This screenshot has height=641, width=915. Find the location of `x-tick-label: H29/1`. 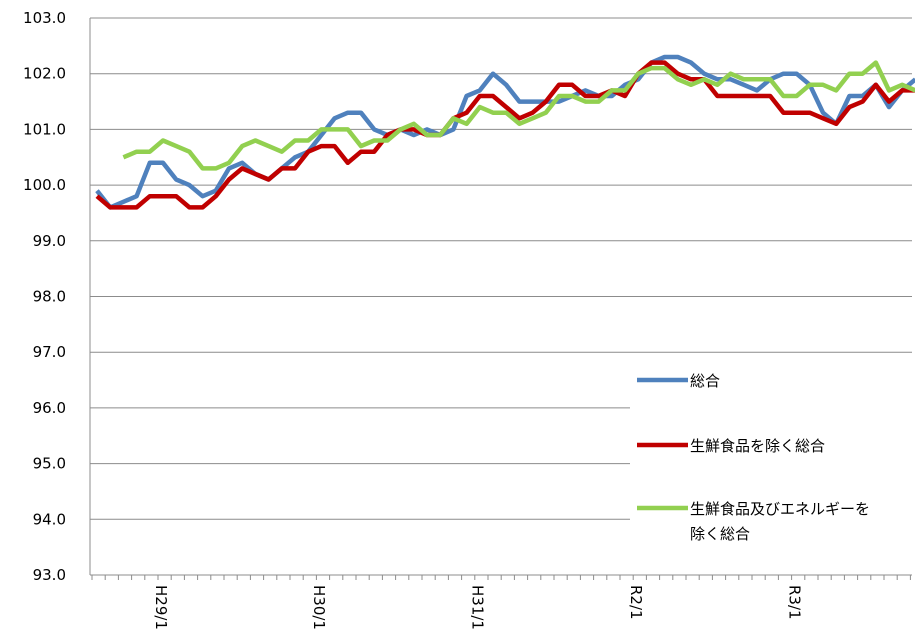

x-tick-label: H29/1 is located at coordinates (161, 607).